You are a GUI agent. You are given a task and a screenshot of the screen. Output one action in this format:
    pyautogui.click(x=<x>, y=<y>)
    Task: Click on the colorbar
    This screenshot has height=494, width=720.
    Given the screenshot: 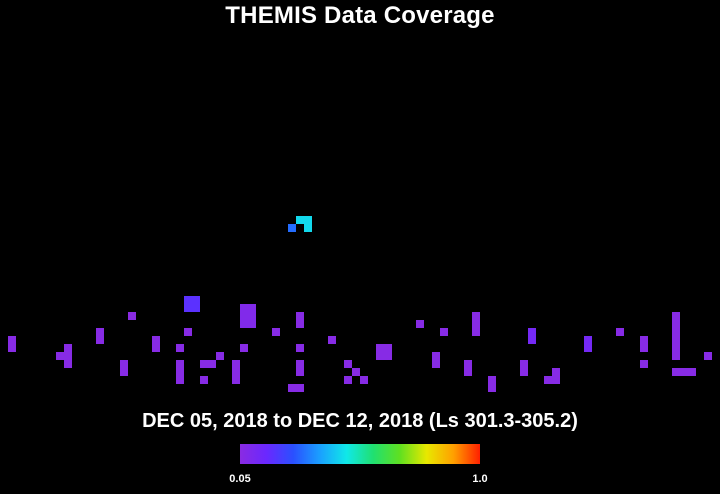 What is the action you would take?
    pyautogui.click(x=360, y=454)
    